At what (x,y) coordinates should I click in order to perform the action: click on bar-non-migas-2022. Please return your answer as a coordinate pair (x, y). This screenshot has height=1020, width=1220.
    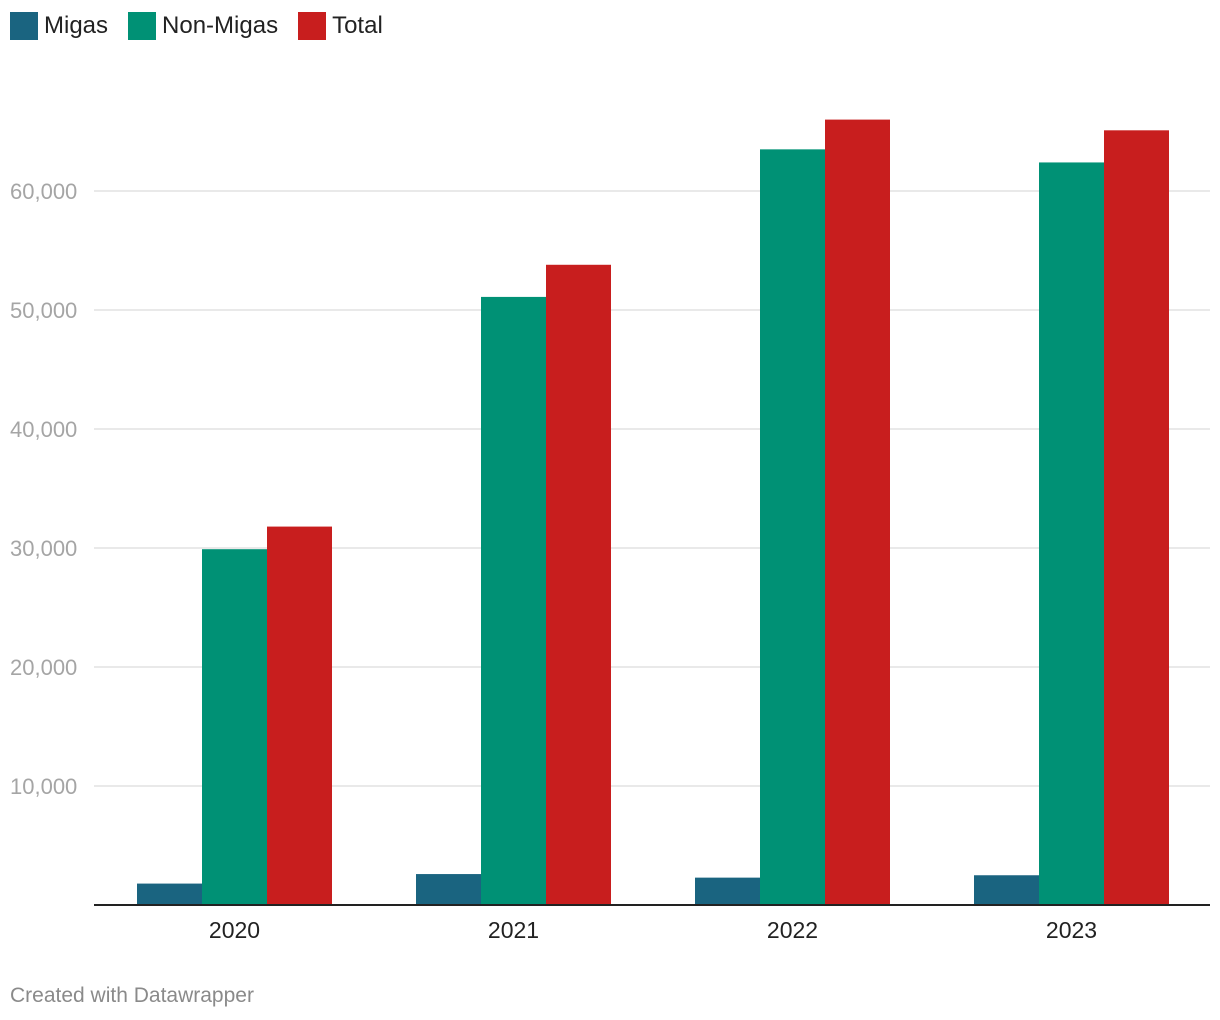
    Looking at the image, I should click on (792, 527).